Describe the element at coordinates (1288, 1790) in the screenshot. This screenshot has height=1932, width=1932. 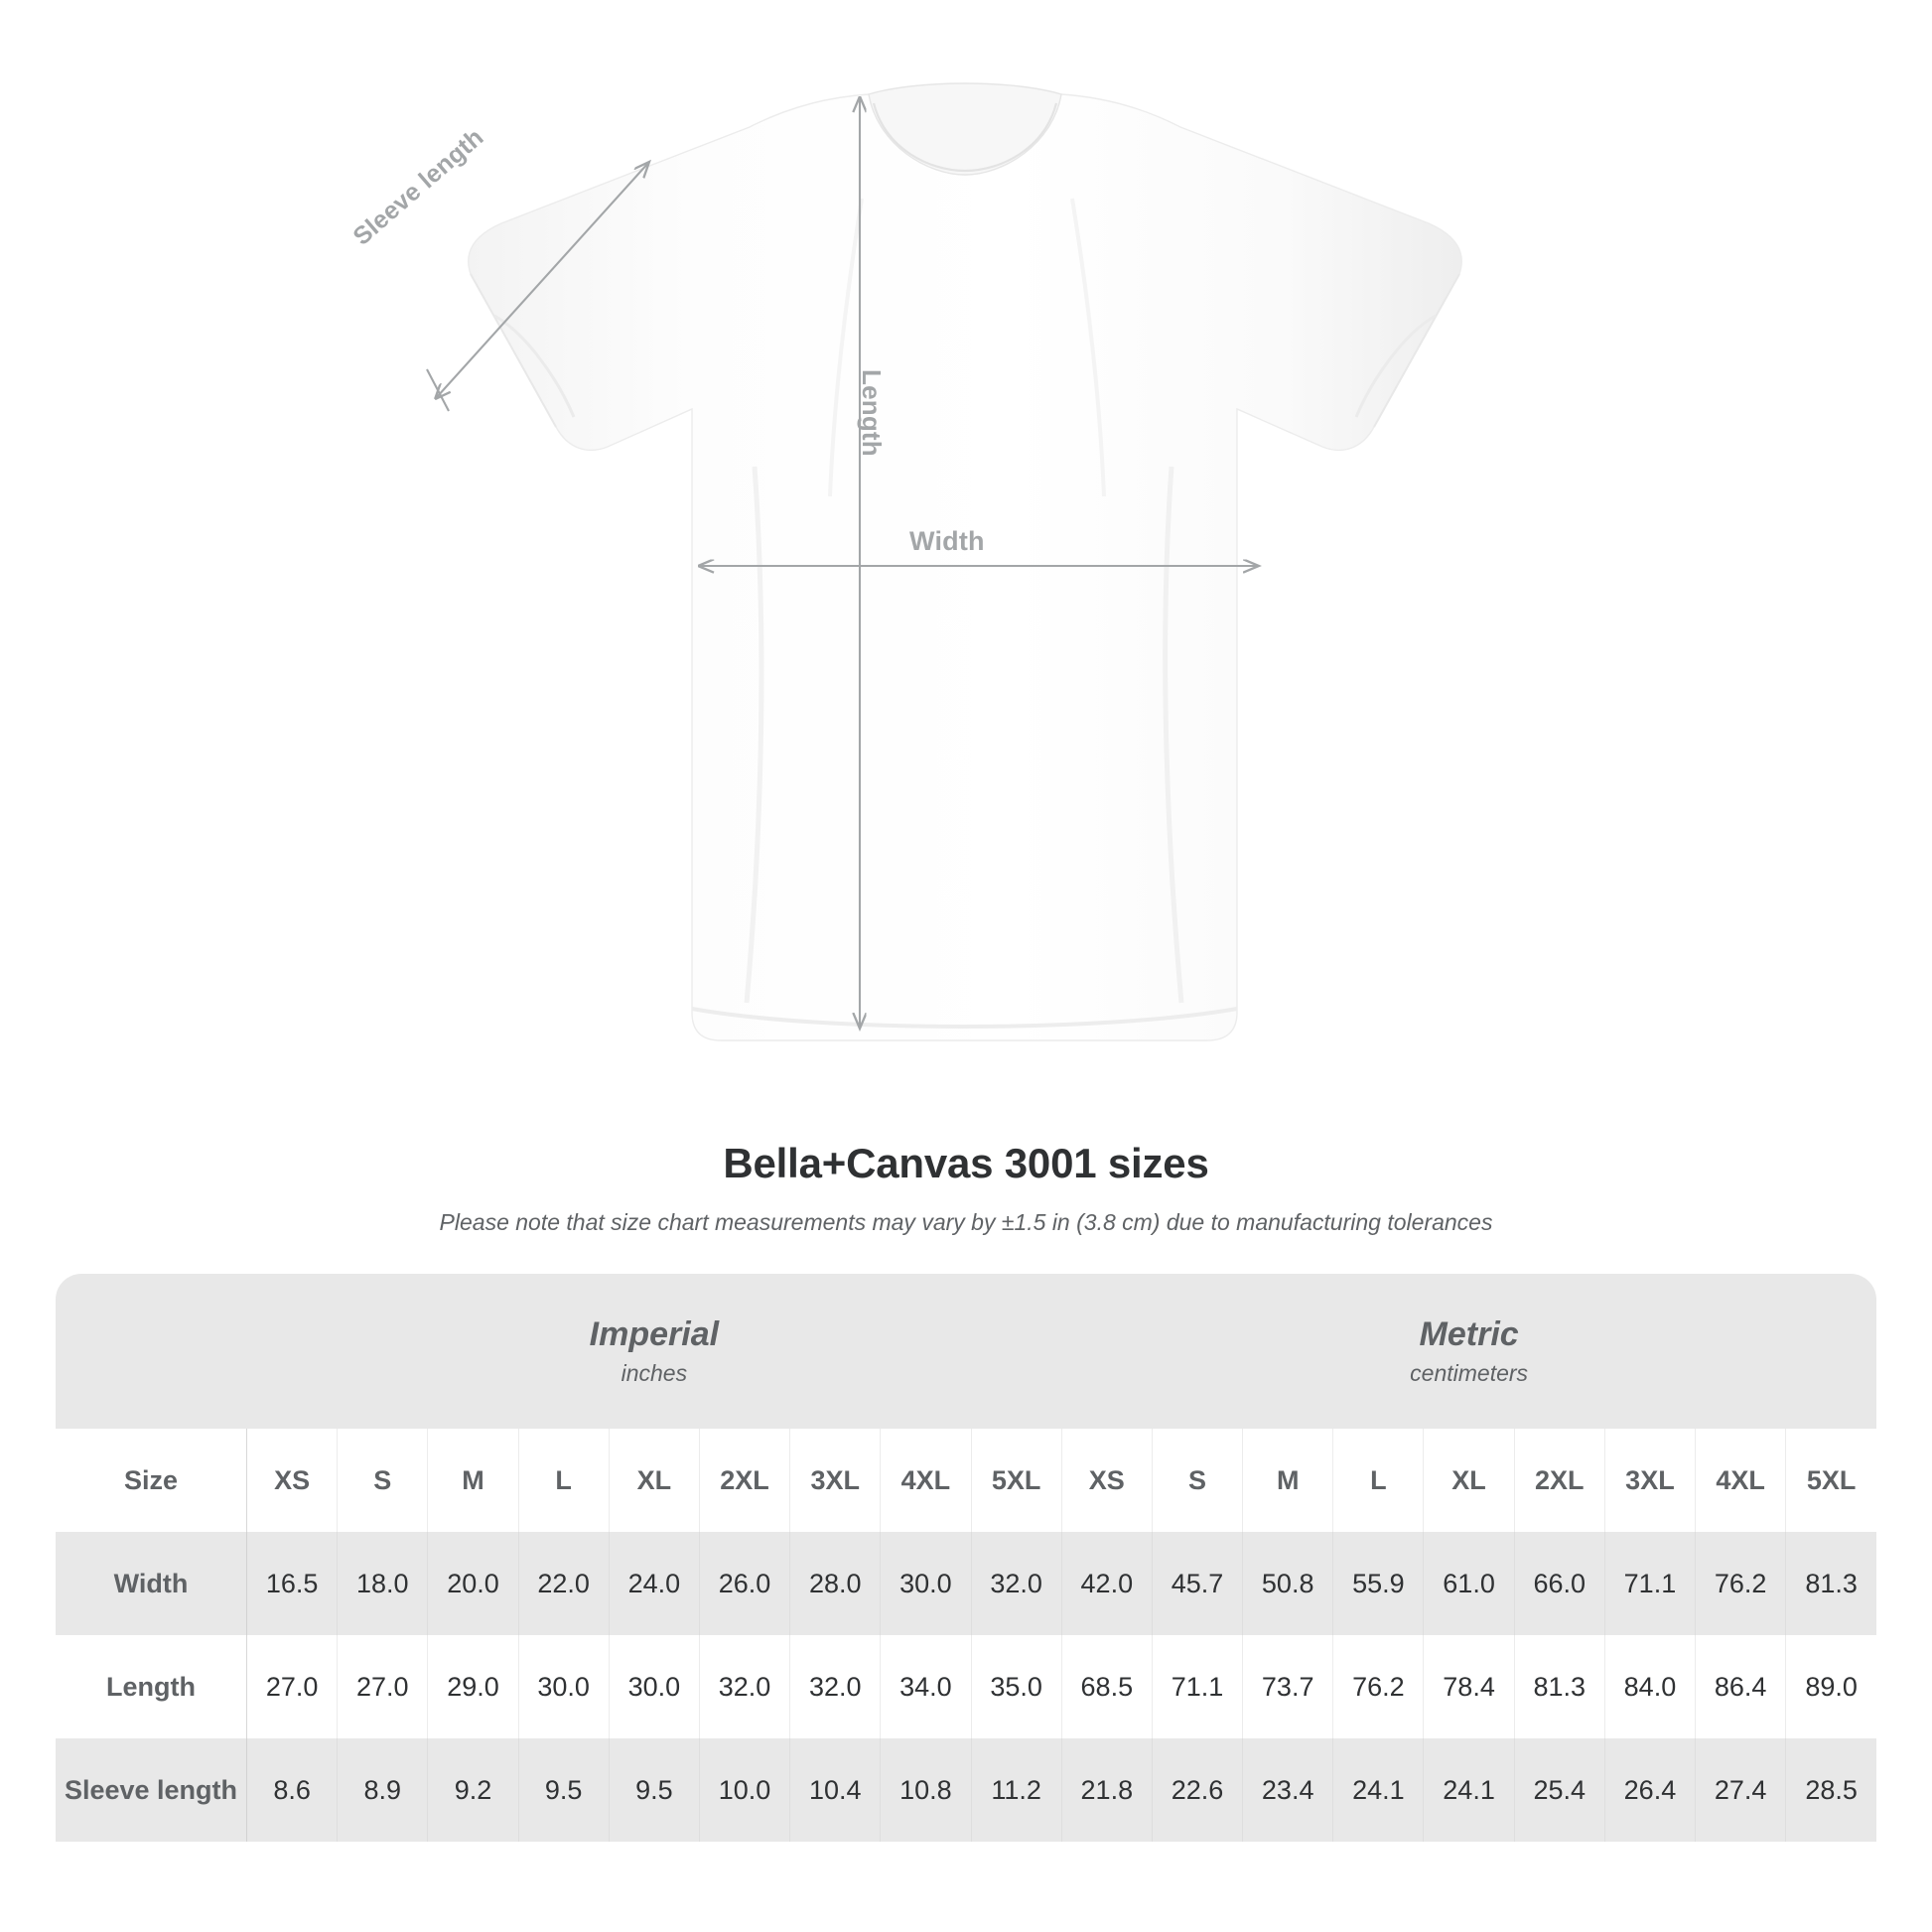
I see `measurement-cell: 23.4` at that location.